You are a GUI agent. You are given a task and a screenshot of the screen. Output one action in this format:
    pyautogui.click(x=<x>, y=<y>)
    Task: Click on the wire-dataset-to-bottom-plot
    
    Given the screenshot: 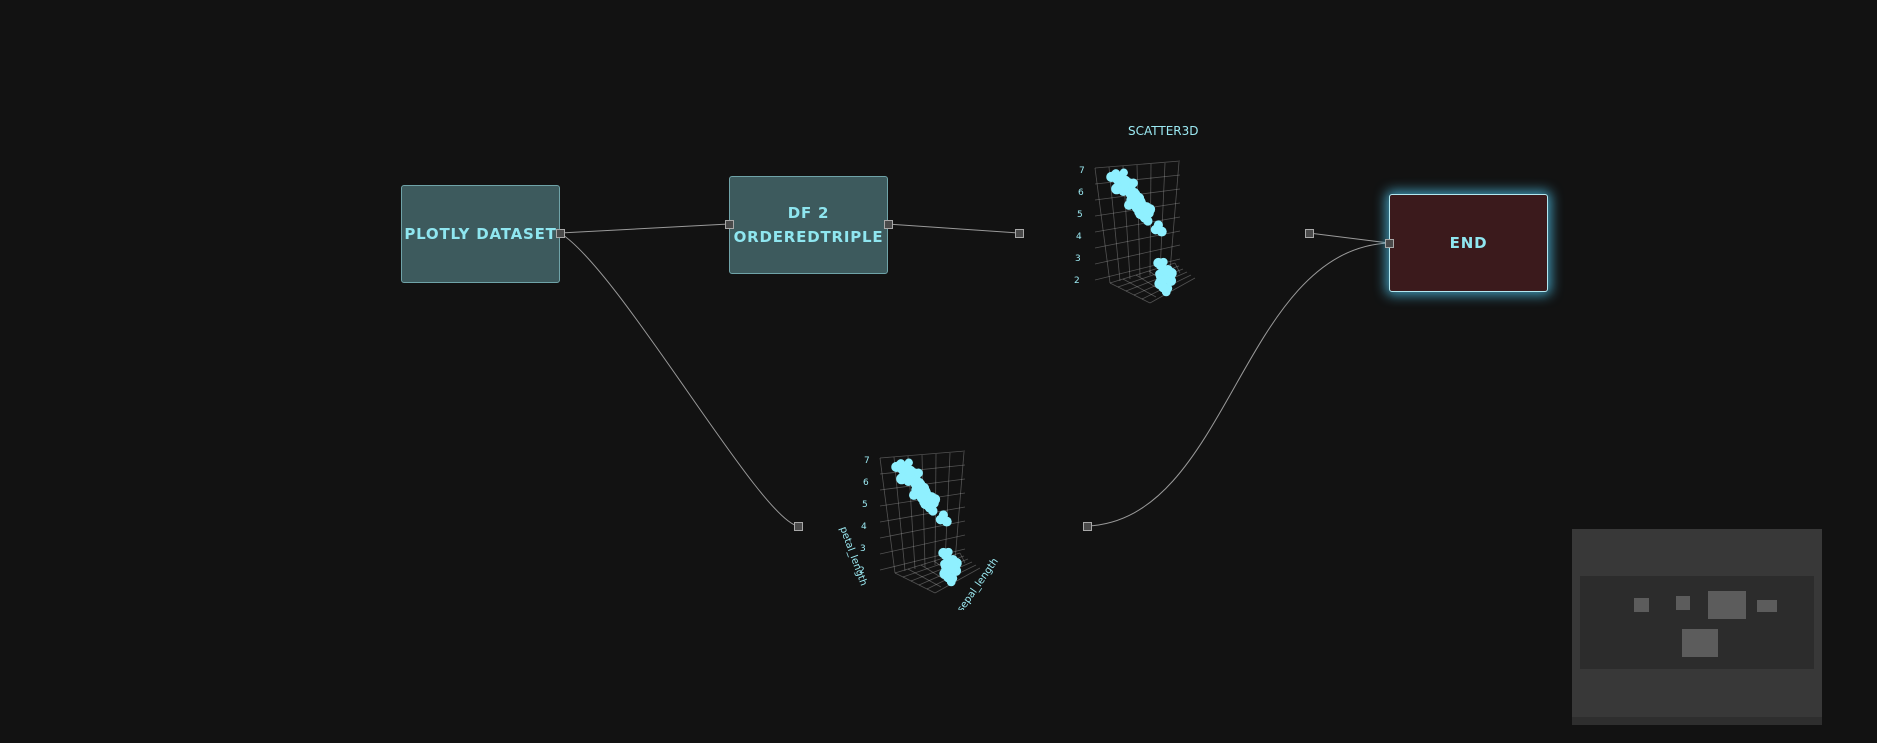 What is the action you would take?
    pyautogui.click(x=679, y=379)
    